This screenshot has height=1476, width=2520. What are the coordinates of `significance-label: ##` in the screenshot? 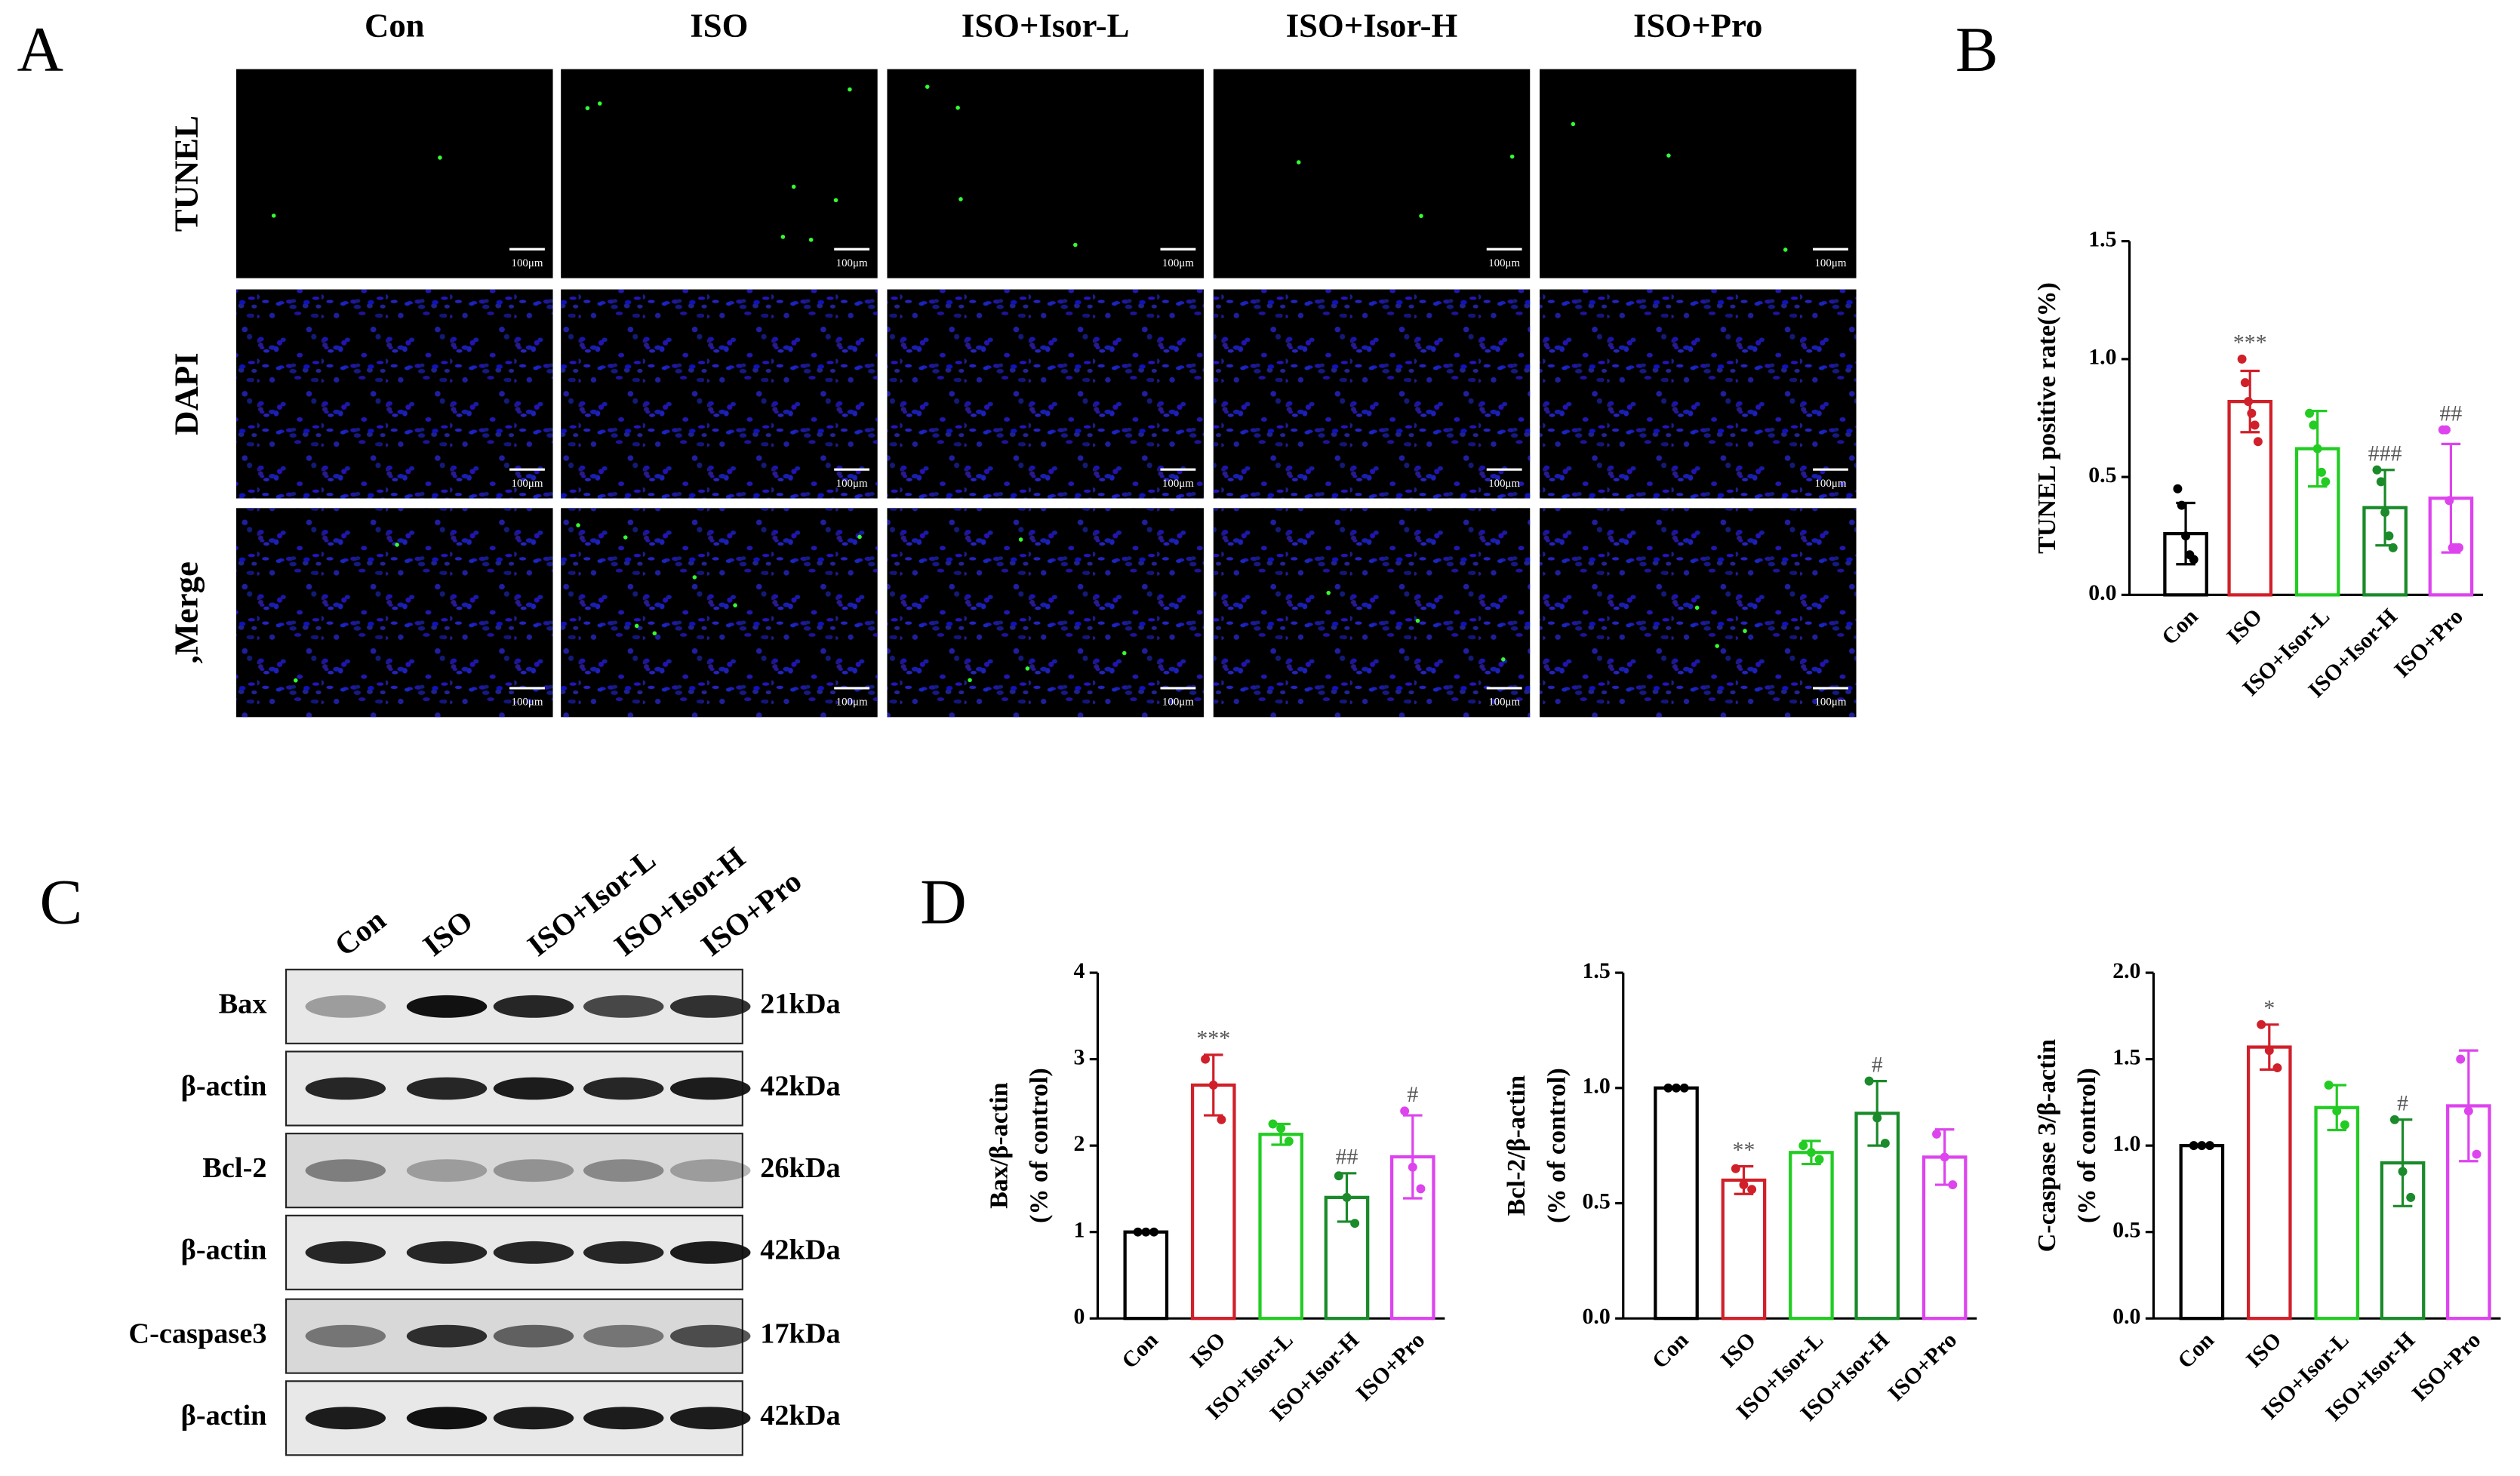 It's located at (1347, 1156).